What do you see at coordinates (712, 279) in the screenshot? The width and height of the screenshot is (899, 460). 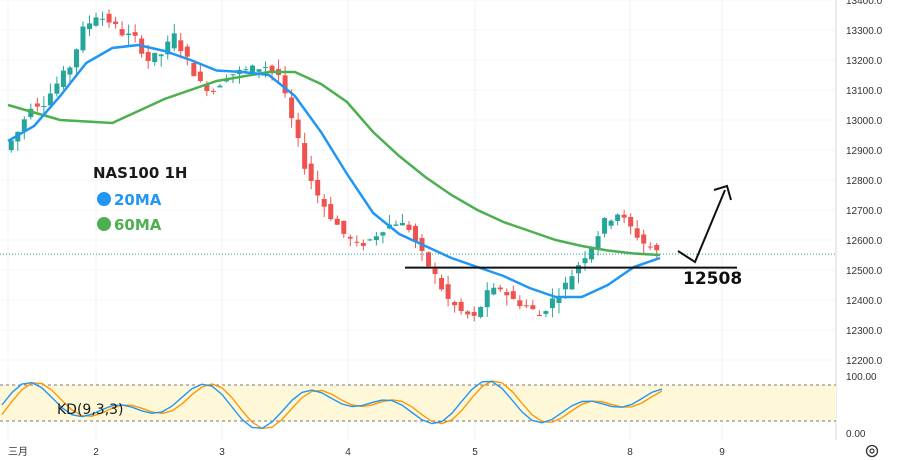 I see `support-level-label: 12508` at bounding box center [712, 279].